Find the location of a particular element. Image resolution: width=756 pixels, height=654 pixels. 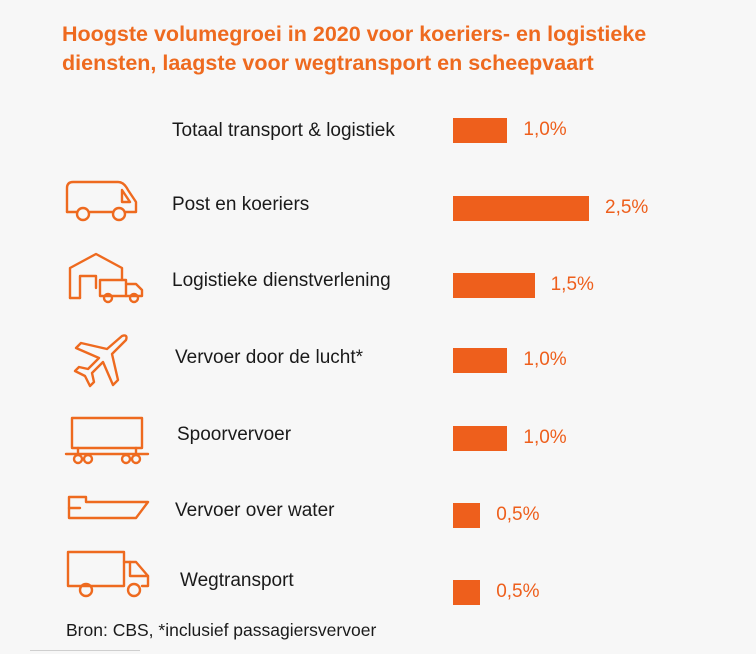

category-label: Spoorvervoer is located at coordinates (234, 434).